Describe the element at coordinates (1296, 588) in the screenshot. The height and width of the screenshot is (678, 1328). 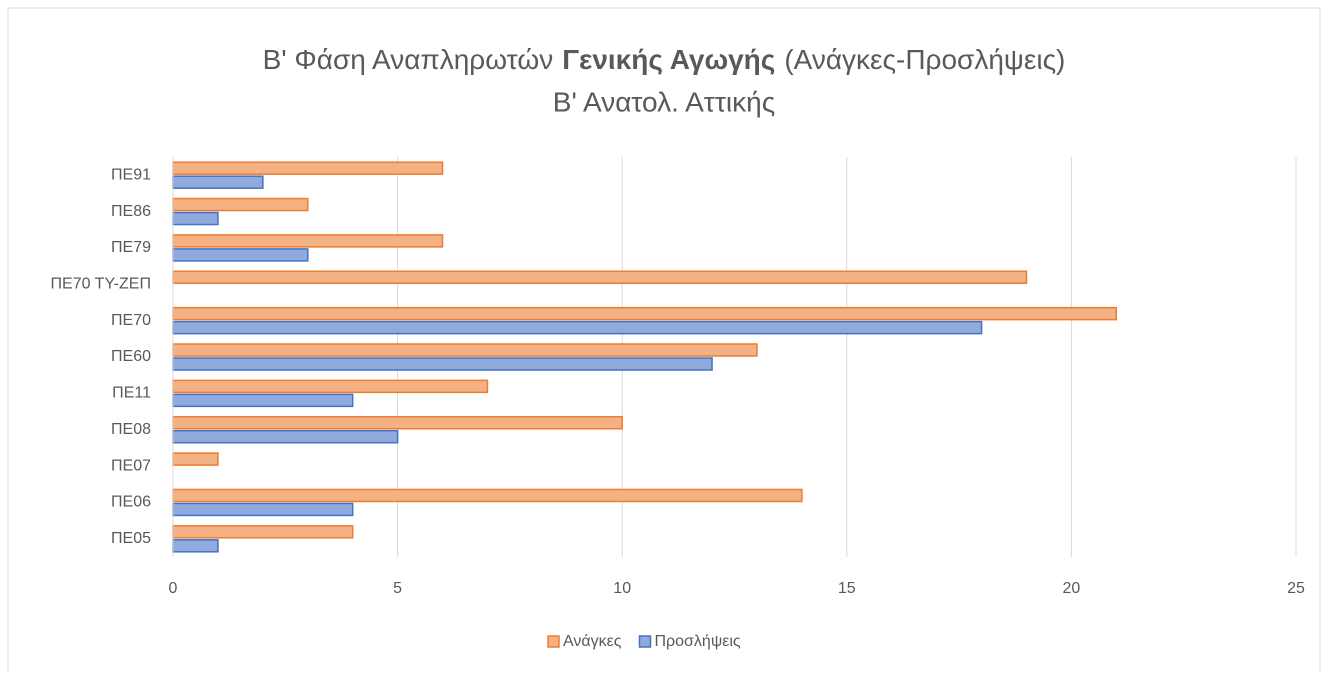
I see `x-tick-label: 25` at that location.